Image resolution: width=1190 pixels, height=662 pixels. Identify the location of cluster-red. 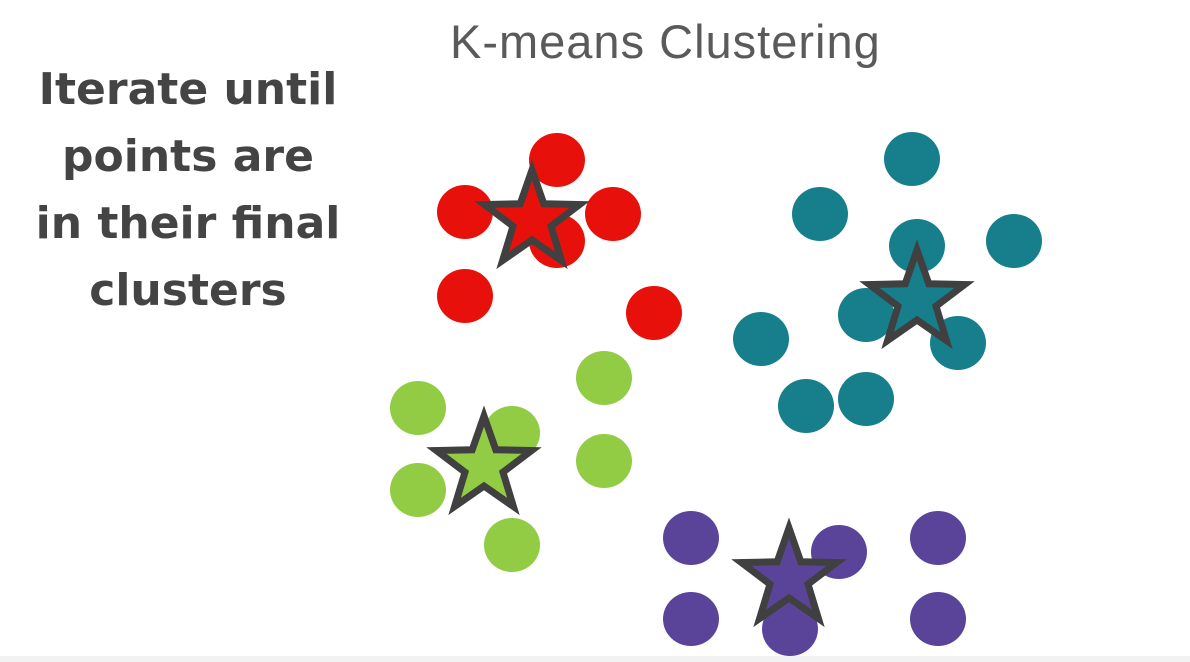
(559, 236).